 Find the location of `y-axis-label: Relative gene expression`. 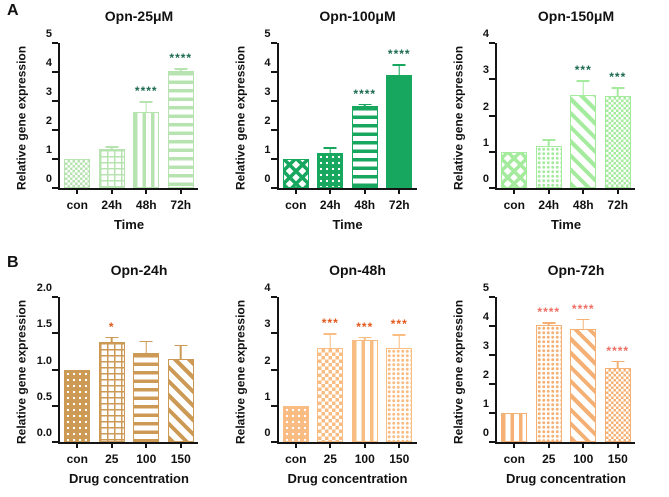

y-axis-label: Relative gene expression is located at coordinates (458, 372).